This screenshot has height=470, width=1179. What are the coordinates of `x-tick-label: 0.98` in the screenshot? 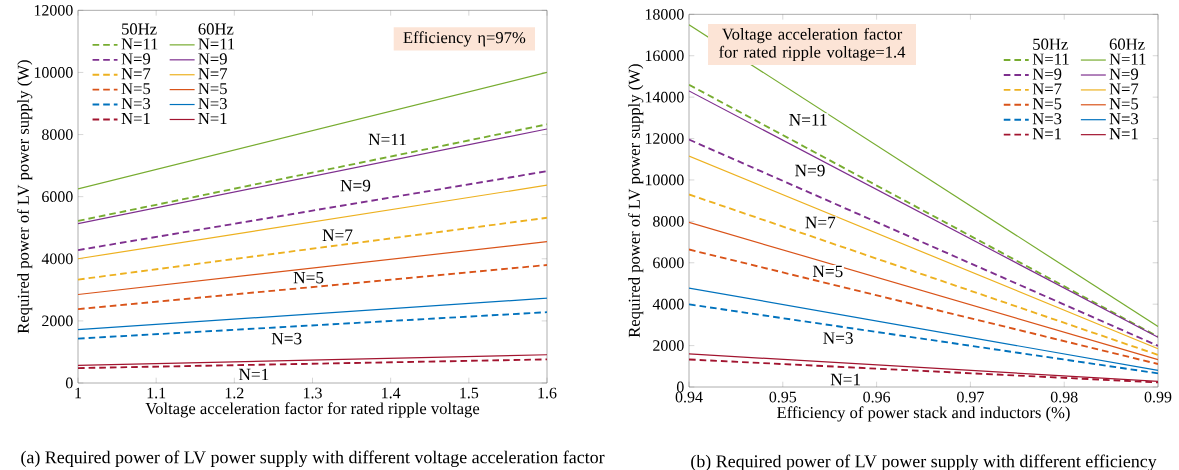 It's located at (1064, 397).